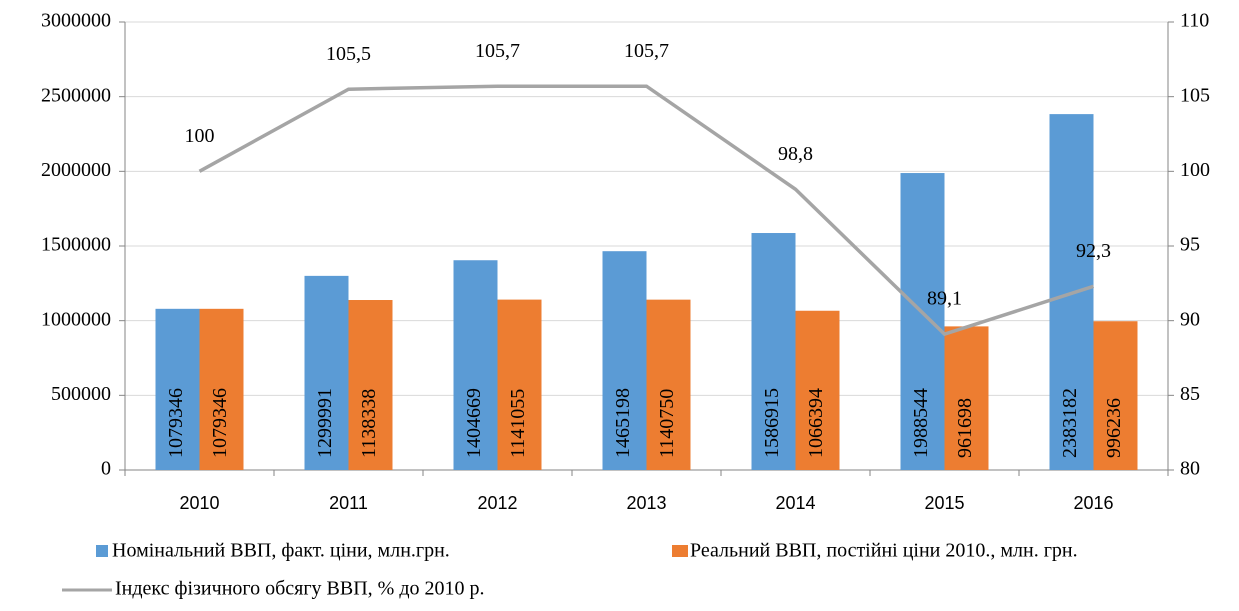  Describe the element at coordinates (795, 154) in the screenshot. I see `data-label: 98,8` at that location.